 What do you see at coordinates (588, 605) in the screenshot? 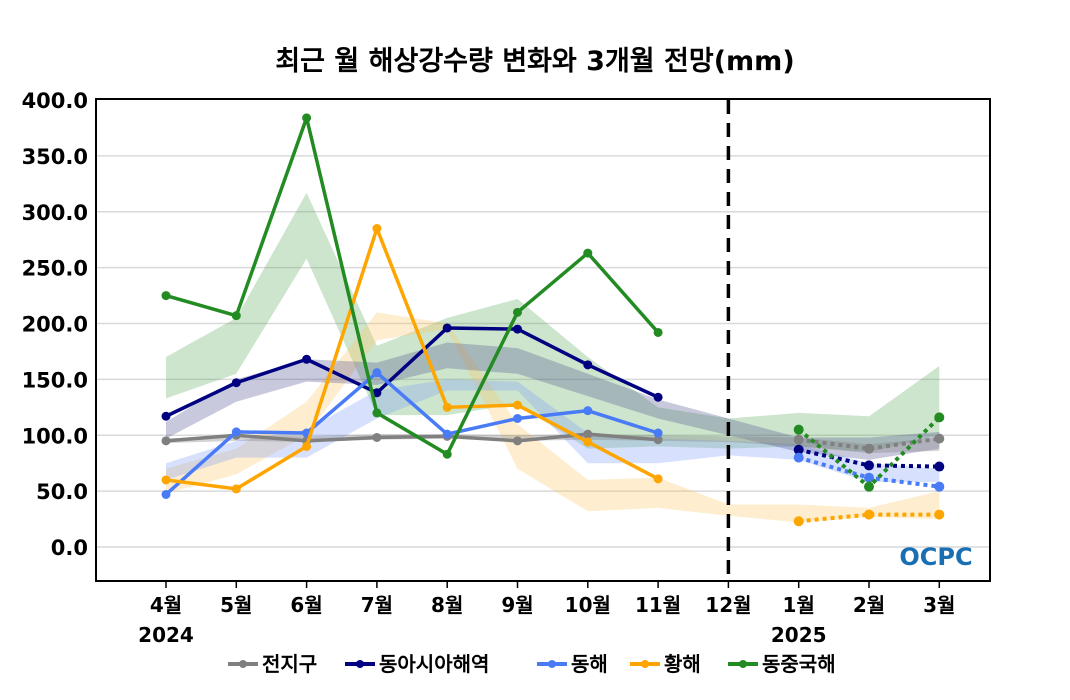
I see `x-tick-label: 10월` at bounding box center [588, 605].